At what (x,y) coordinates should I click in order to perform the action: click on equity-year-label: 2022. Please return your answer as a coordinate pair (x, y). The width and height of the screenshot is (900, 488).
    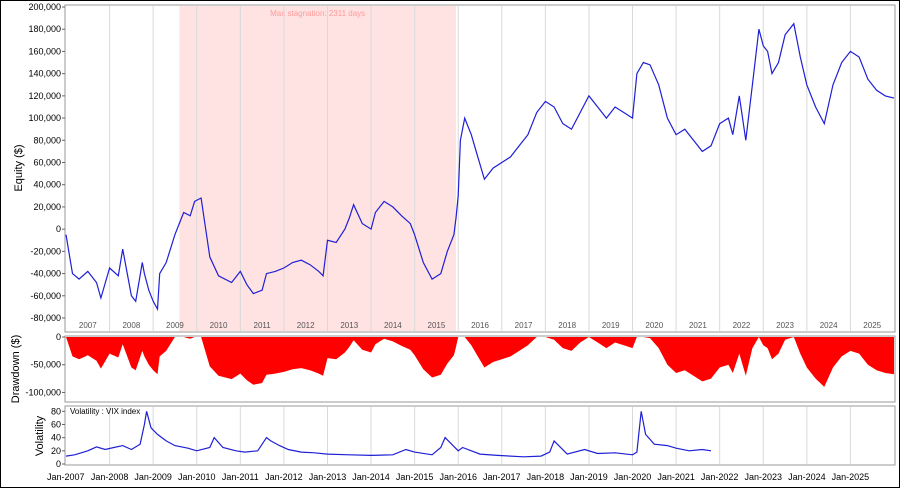
    Looking at the image, I should click on (742, 325).